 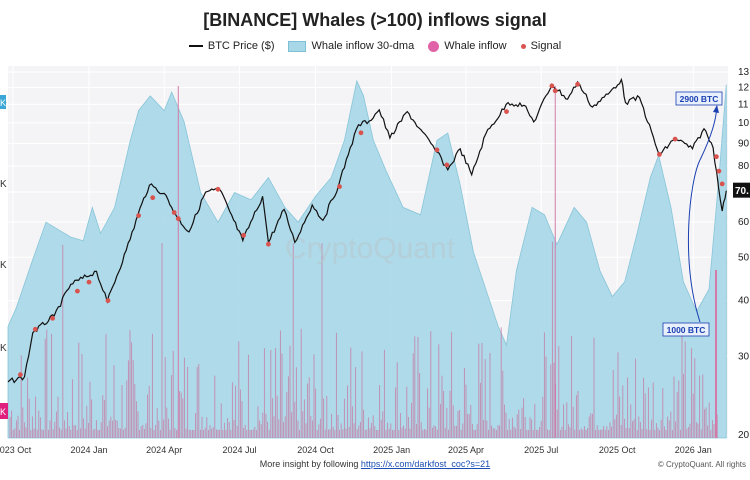 I want to click on y-tick-label: 12, so click(x=744, y=88).